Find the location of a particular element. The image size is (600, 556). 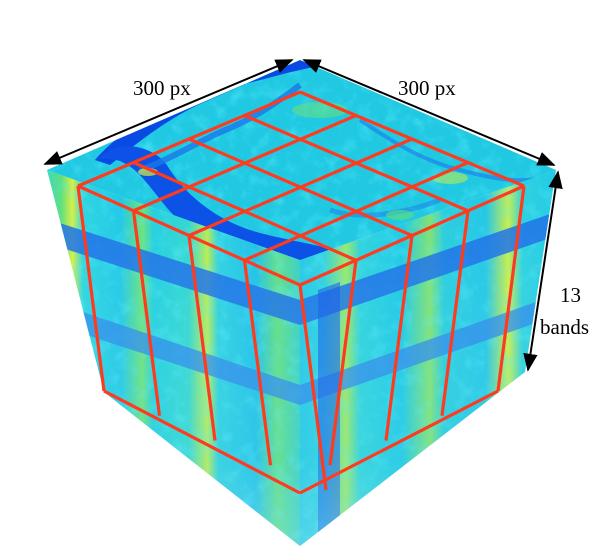

depth-label: 300 px is located at coordinates (427, 88).